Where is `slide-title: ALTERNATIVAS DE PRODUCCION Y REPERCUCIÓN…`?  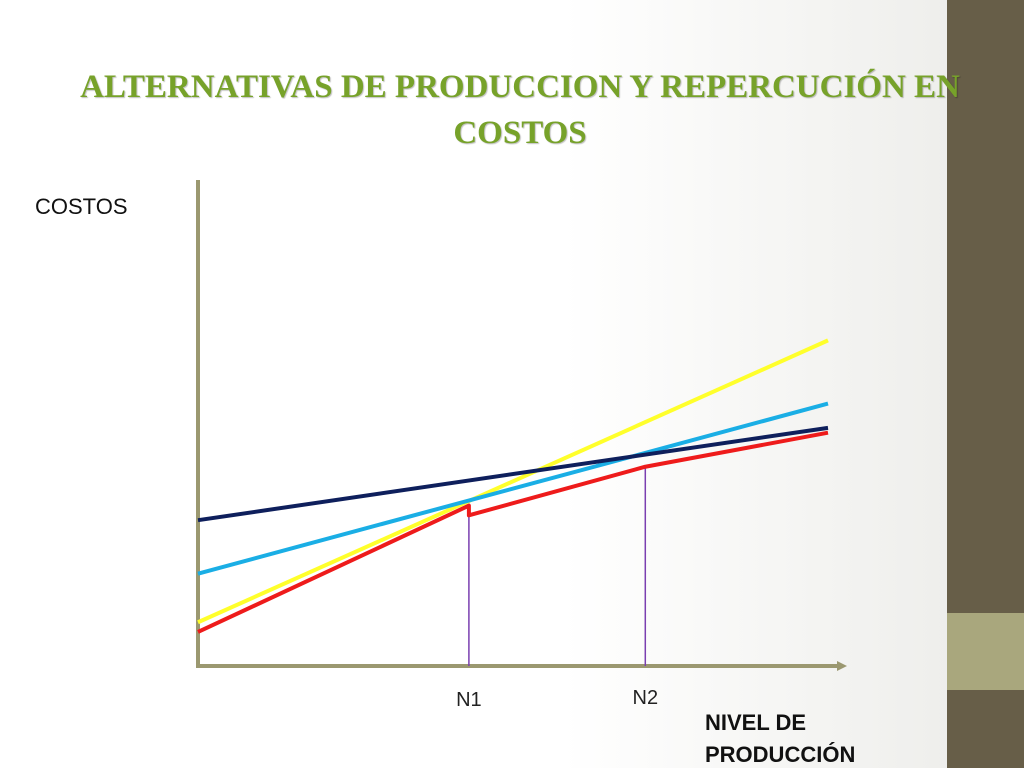 slide-title: ALTERNATIVAS DE PRODUCCION Y REPERCUCIÓN… is located at coordinates (520, 110).